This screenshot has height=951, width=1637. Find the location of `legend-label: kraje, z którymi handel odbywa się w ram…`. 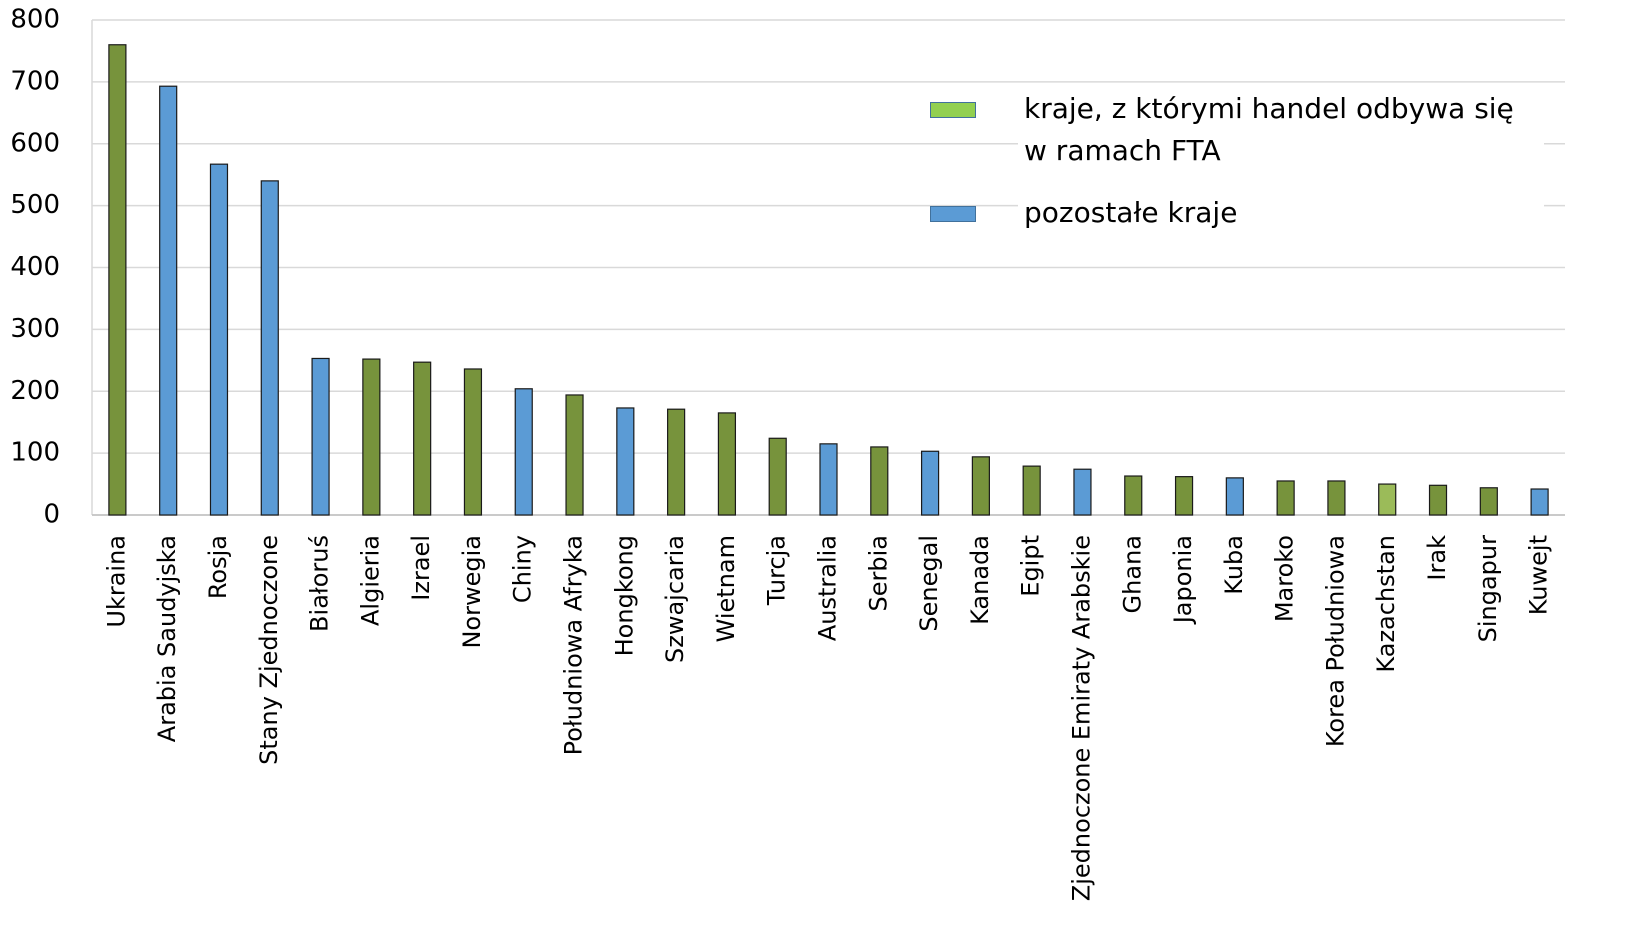

legend-label: kraje, z którymi handel odbywa się w ram… is located at coordinates (1281, 130).